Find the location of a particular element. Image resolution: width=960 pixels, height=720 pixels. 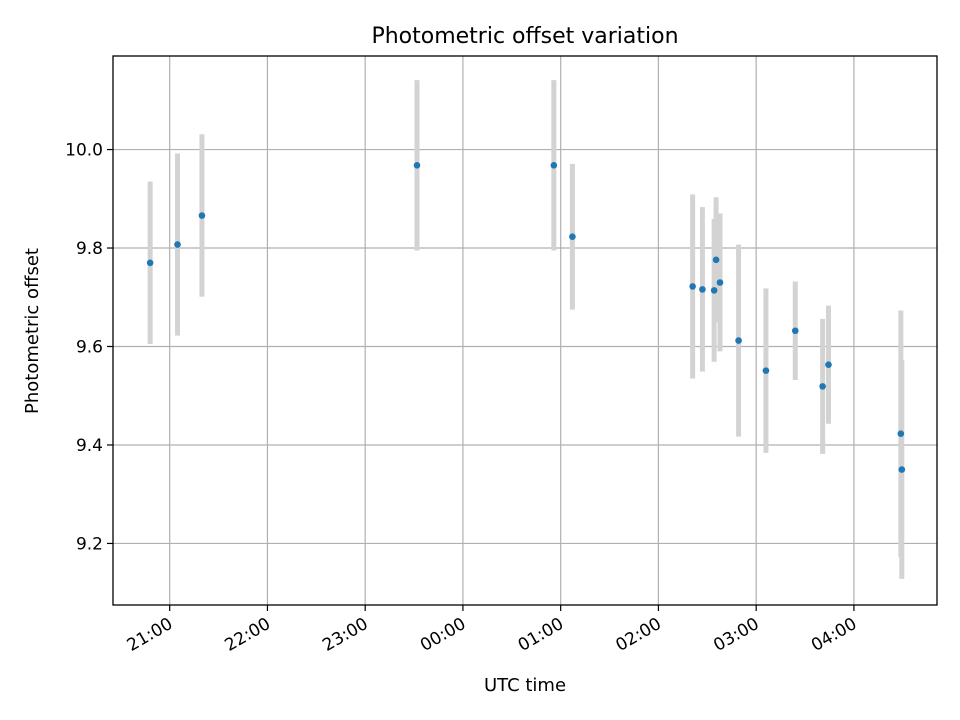

y-tick-label: 10.0 is located at coordinates (84, 151).